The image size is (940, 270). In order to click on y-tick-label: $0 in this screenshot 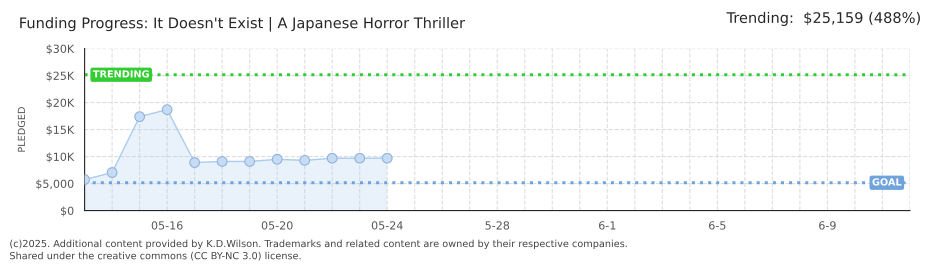, I will do `click(67, 211)`.